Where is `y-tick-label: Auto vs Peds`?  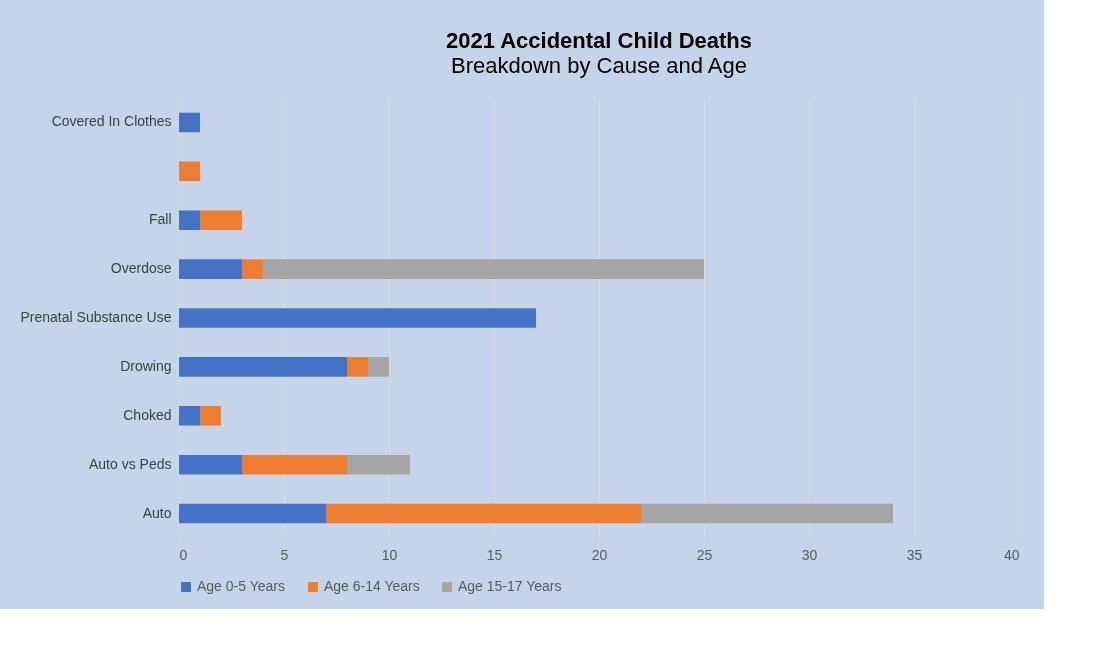 y-tick-label: Auto vs Peds is located at coordinates (130, 463).